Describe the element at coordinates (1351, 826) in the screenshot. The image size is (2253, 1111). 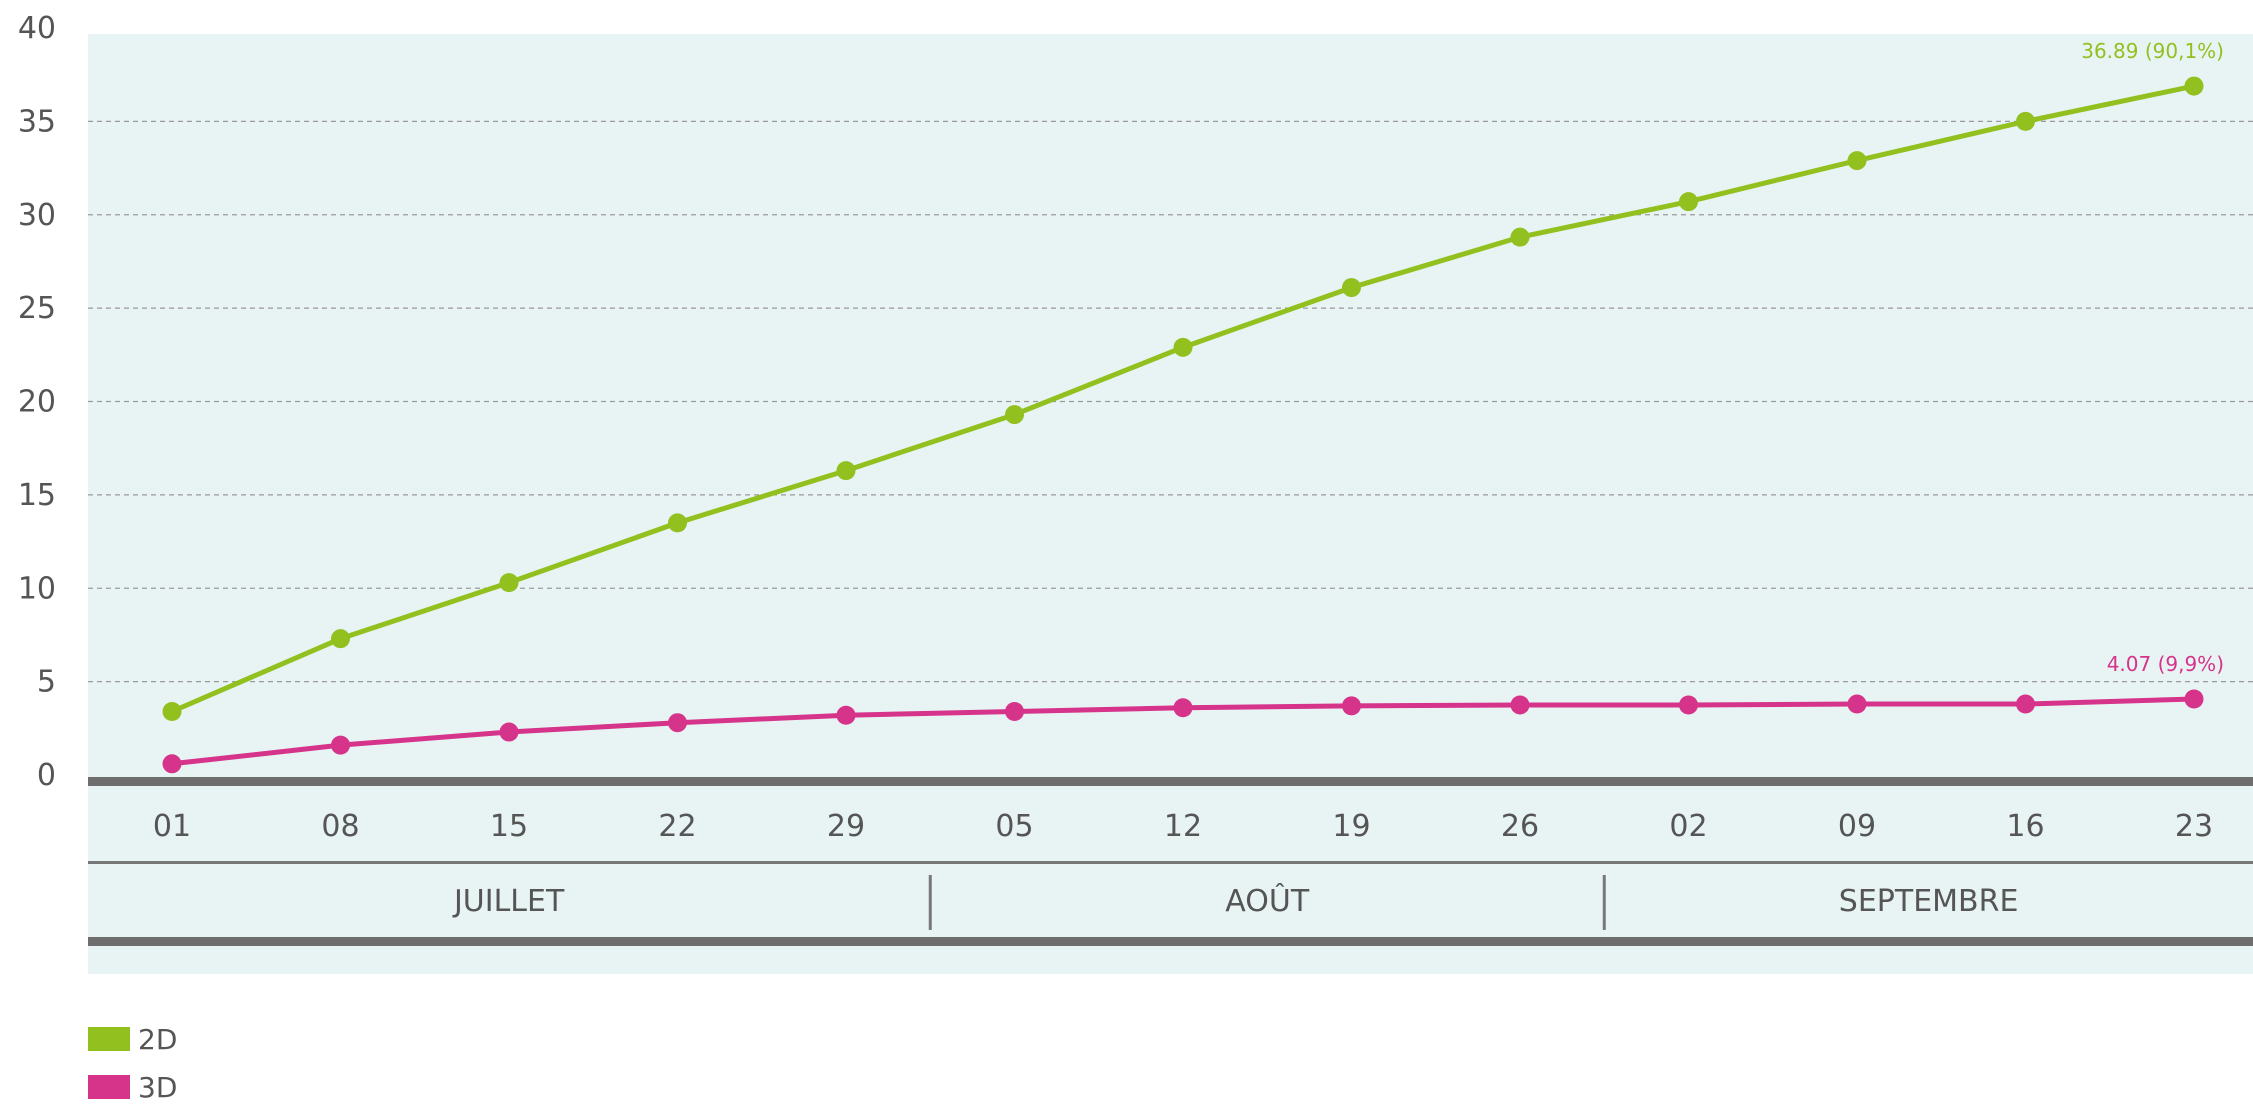
I see `x-tick-label: 19` at that location.